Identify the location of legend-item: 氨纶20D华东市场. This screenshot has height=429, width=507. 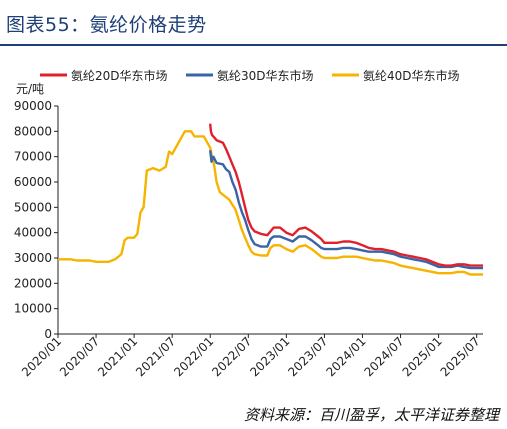
(104, 75).